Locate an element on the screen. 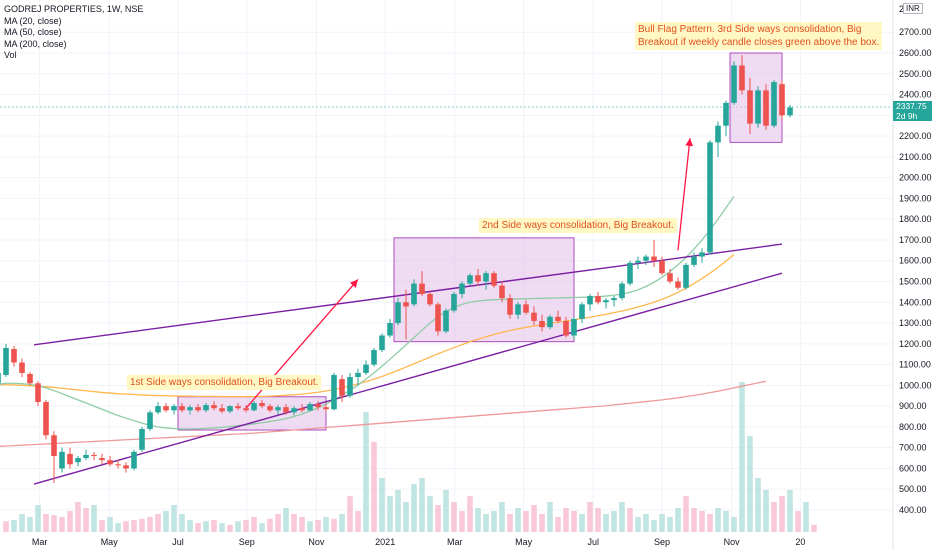  y-tick-label: 2100.00 is located at coordinates (915, 157).